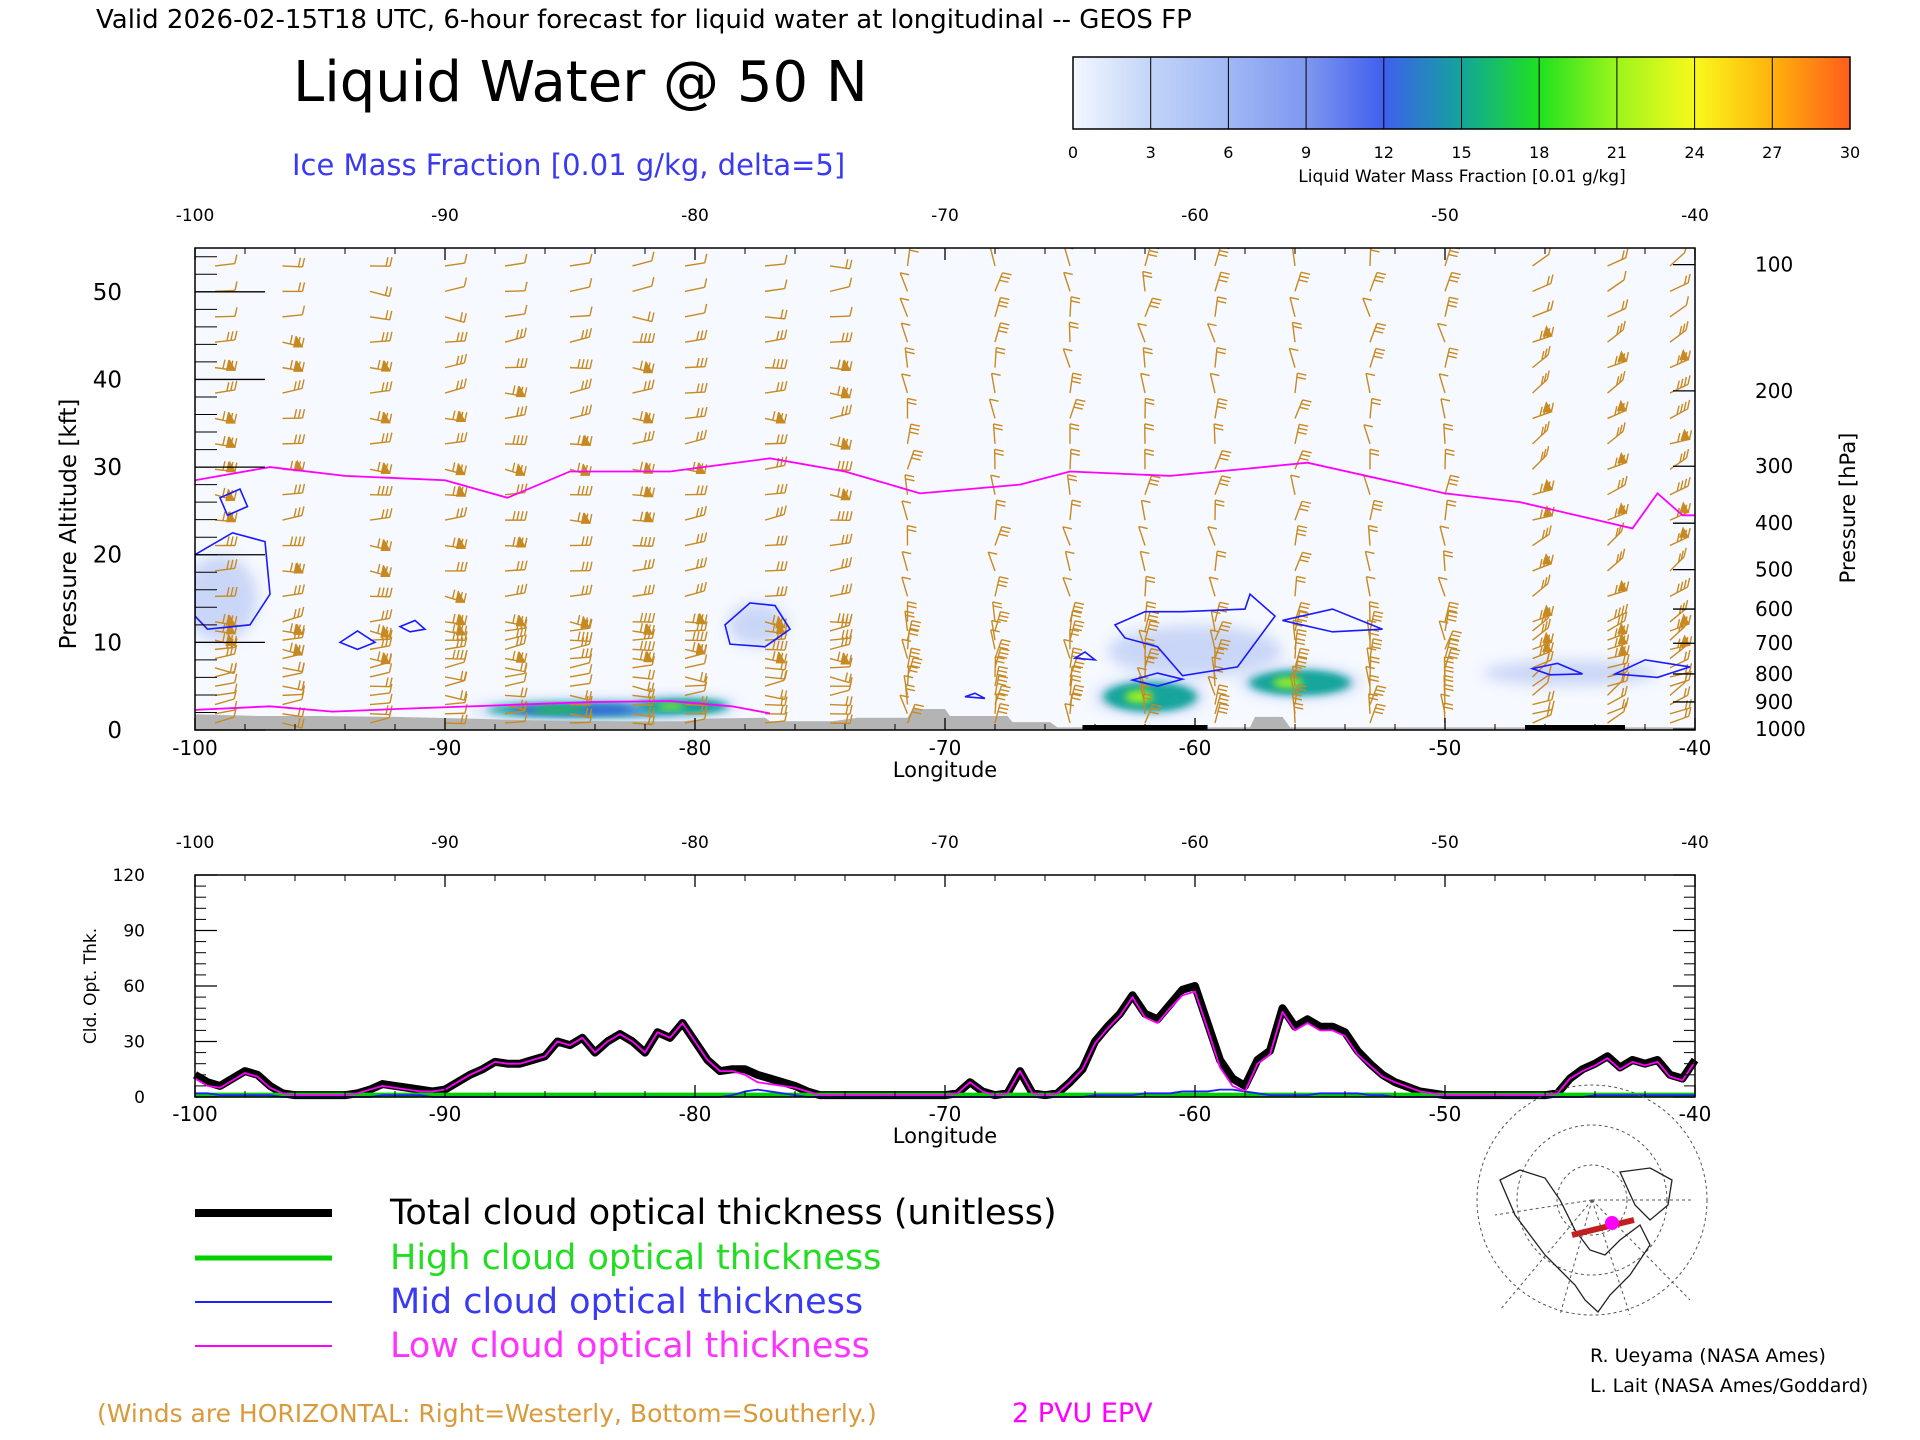 This screenshot has width=1920, height=1440. Describe the element at coordinates (195, 843) in the screenshot. I see `bottom-x-tick-label-upper: -100` at that location.